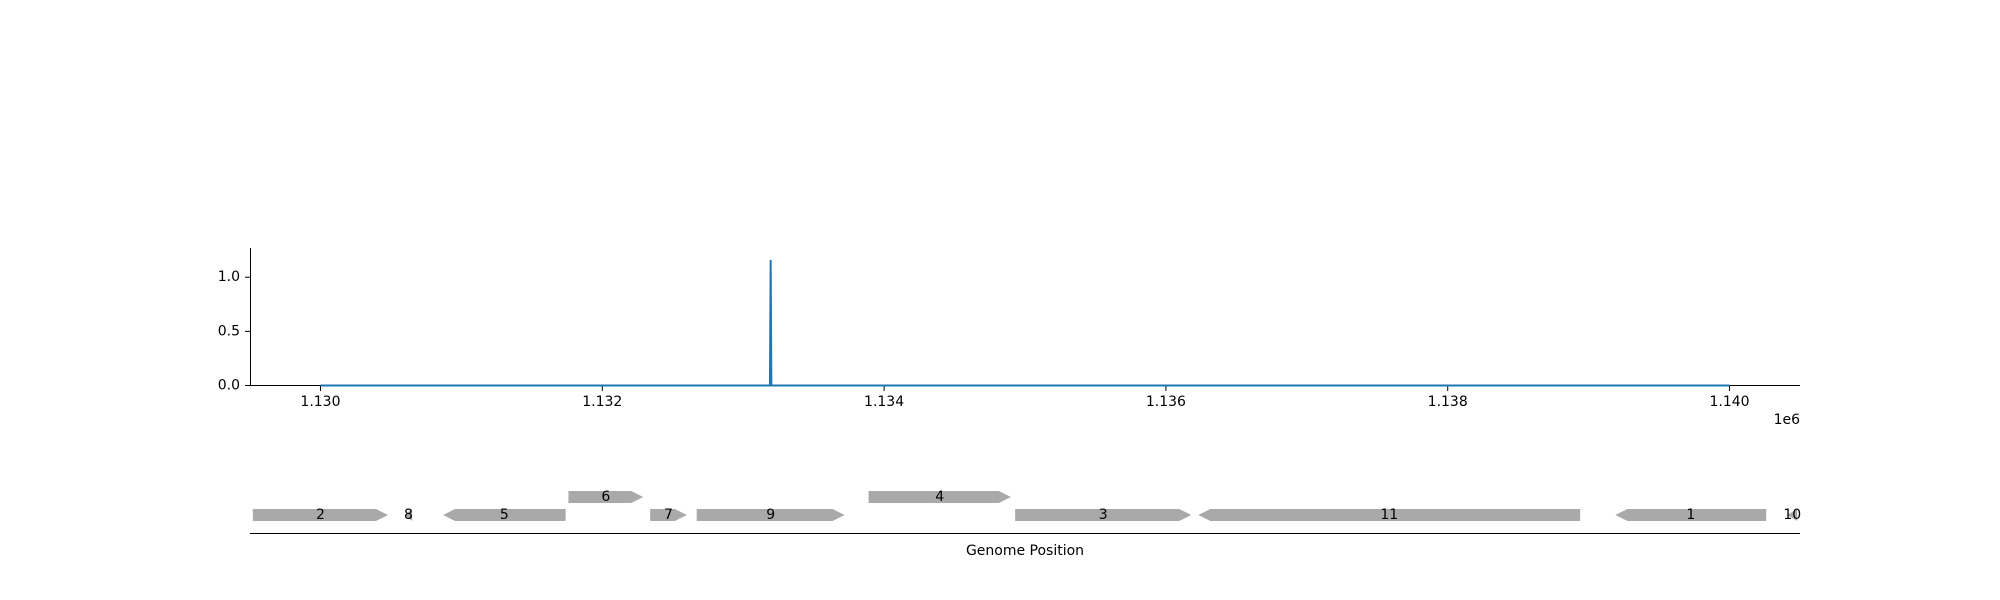 The width and height of the screenshot is (2000, 600). Describe the element at coordinates (1729, 402) in the screenshot. I see `x-tick-label: 1.140` at that location.